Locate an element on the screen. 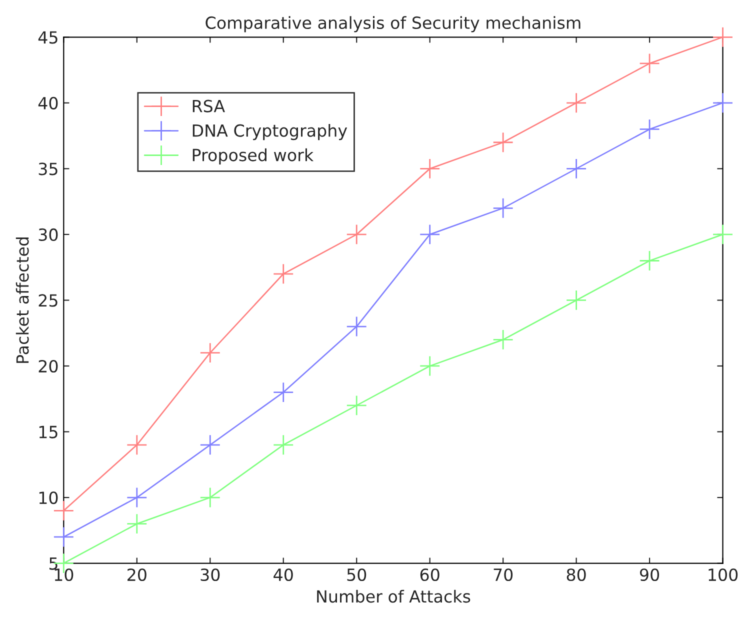 The image size is (749, 619). x-tick-label: 100 is located at coordinates (723, 575).